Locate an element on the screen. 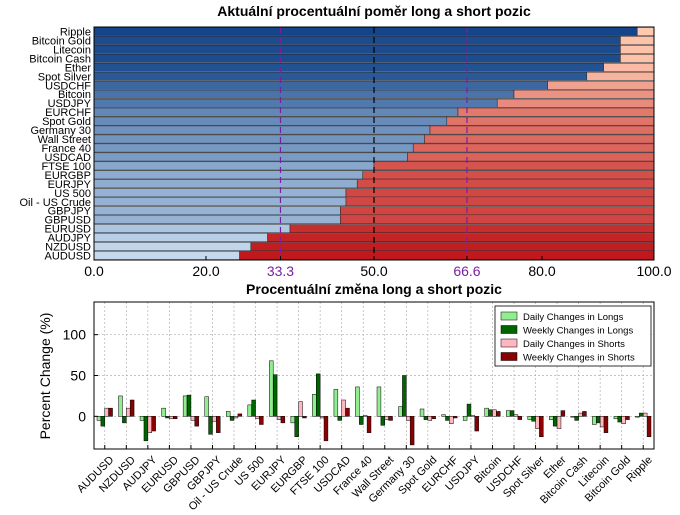 The image size is (680, 515). bar-short-gbpjpy is located at coordinates (497, 211).